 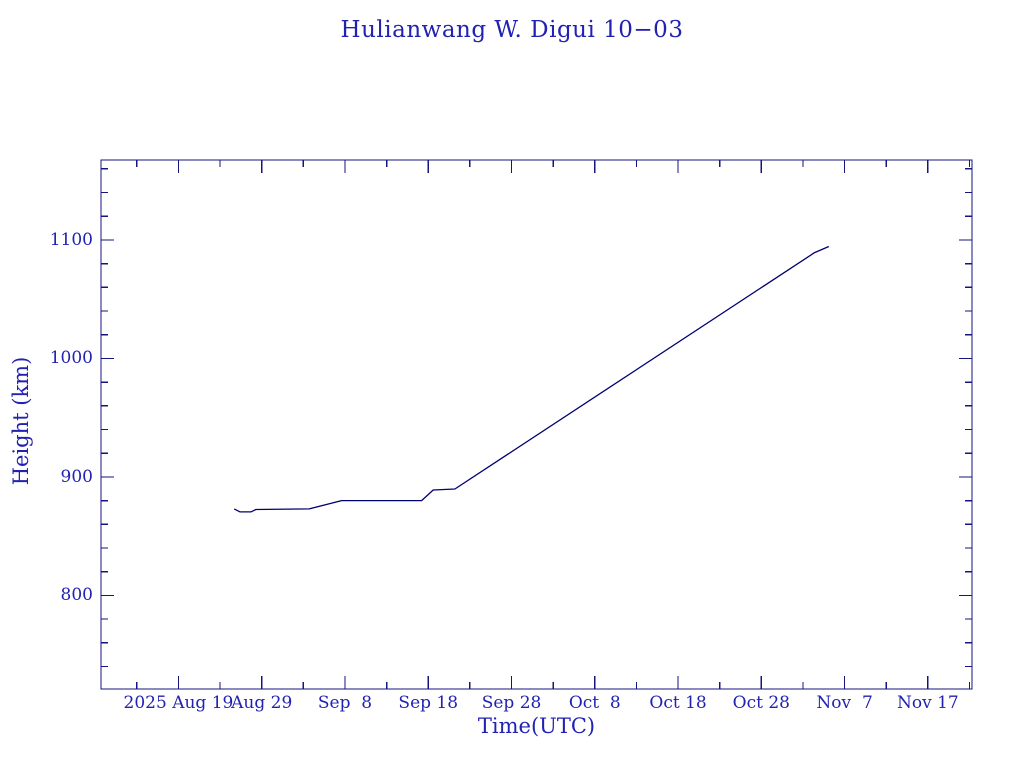 What do you see at coordinates (678, 703) in the screenshot?
I see `x-tick-label: Oct 18` at bounding box center [678, 703].